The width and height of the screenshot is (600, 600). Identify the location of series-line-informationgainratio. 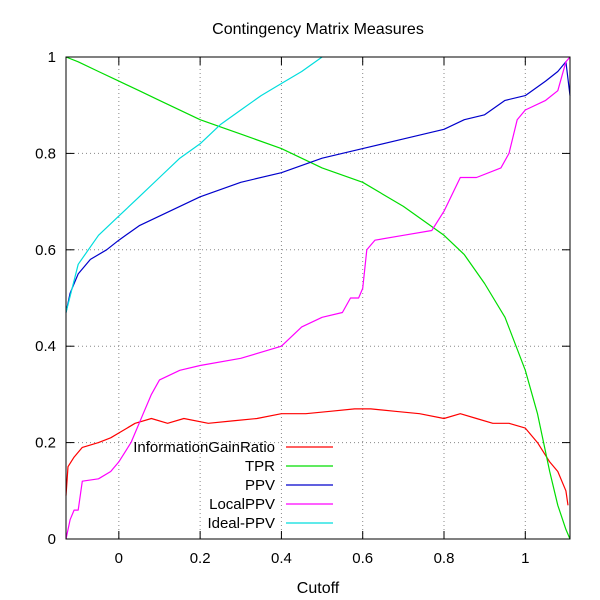
(317, 457).